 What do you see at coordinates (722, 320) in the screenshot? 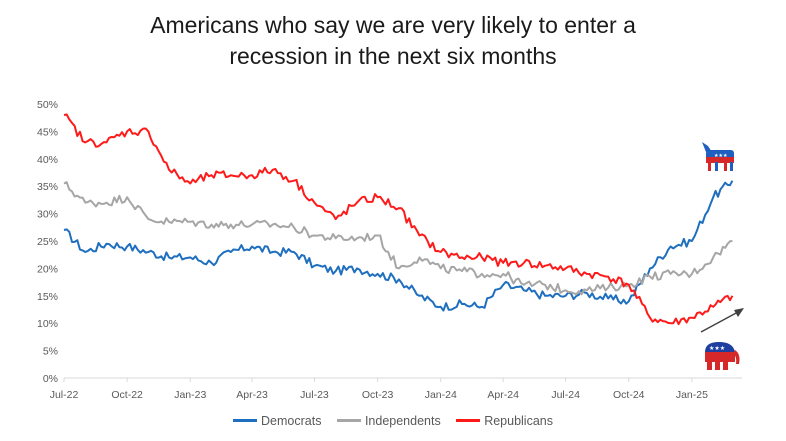
I see `trend-arrow` at bounding box center [722, 320].